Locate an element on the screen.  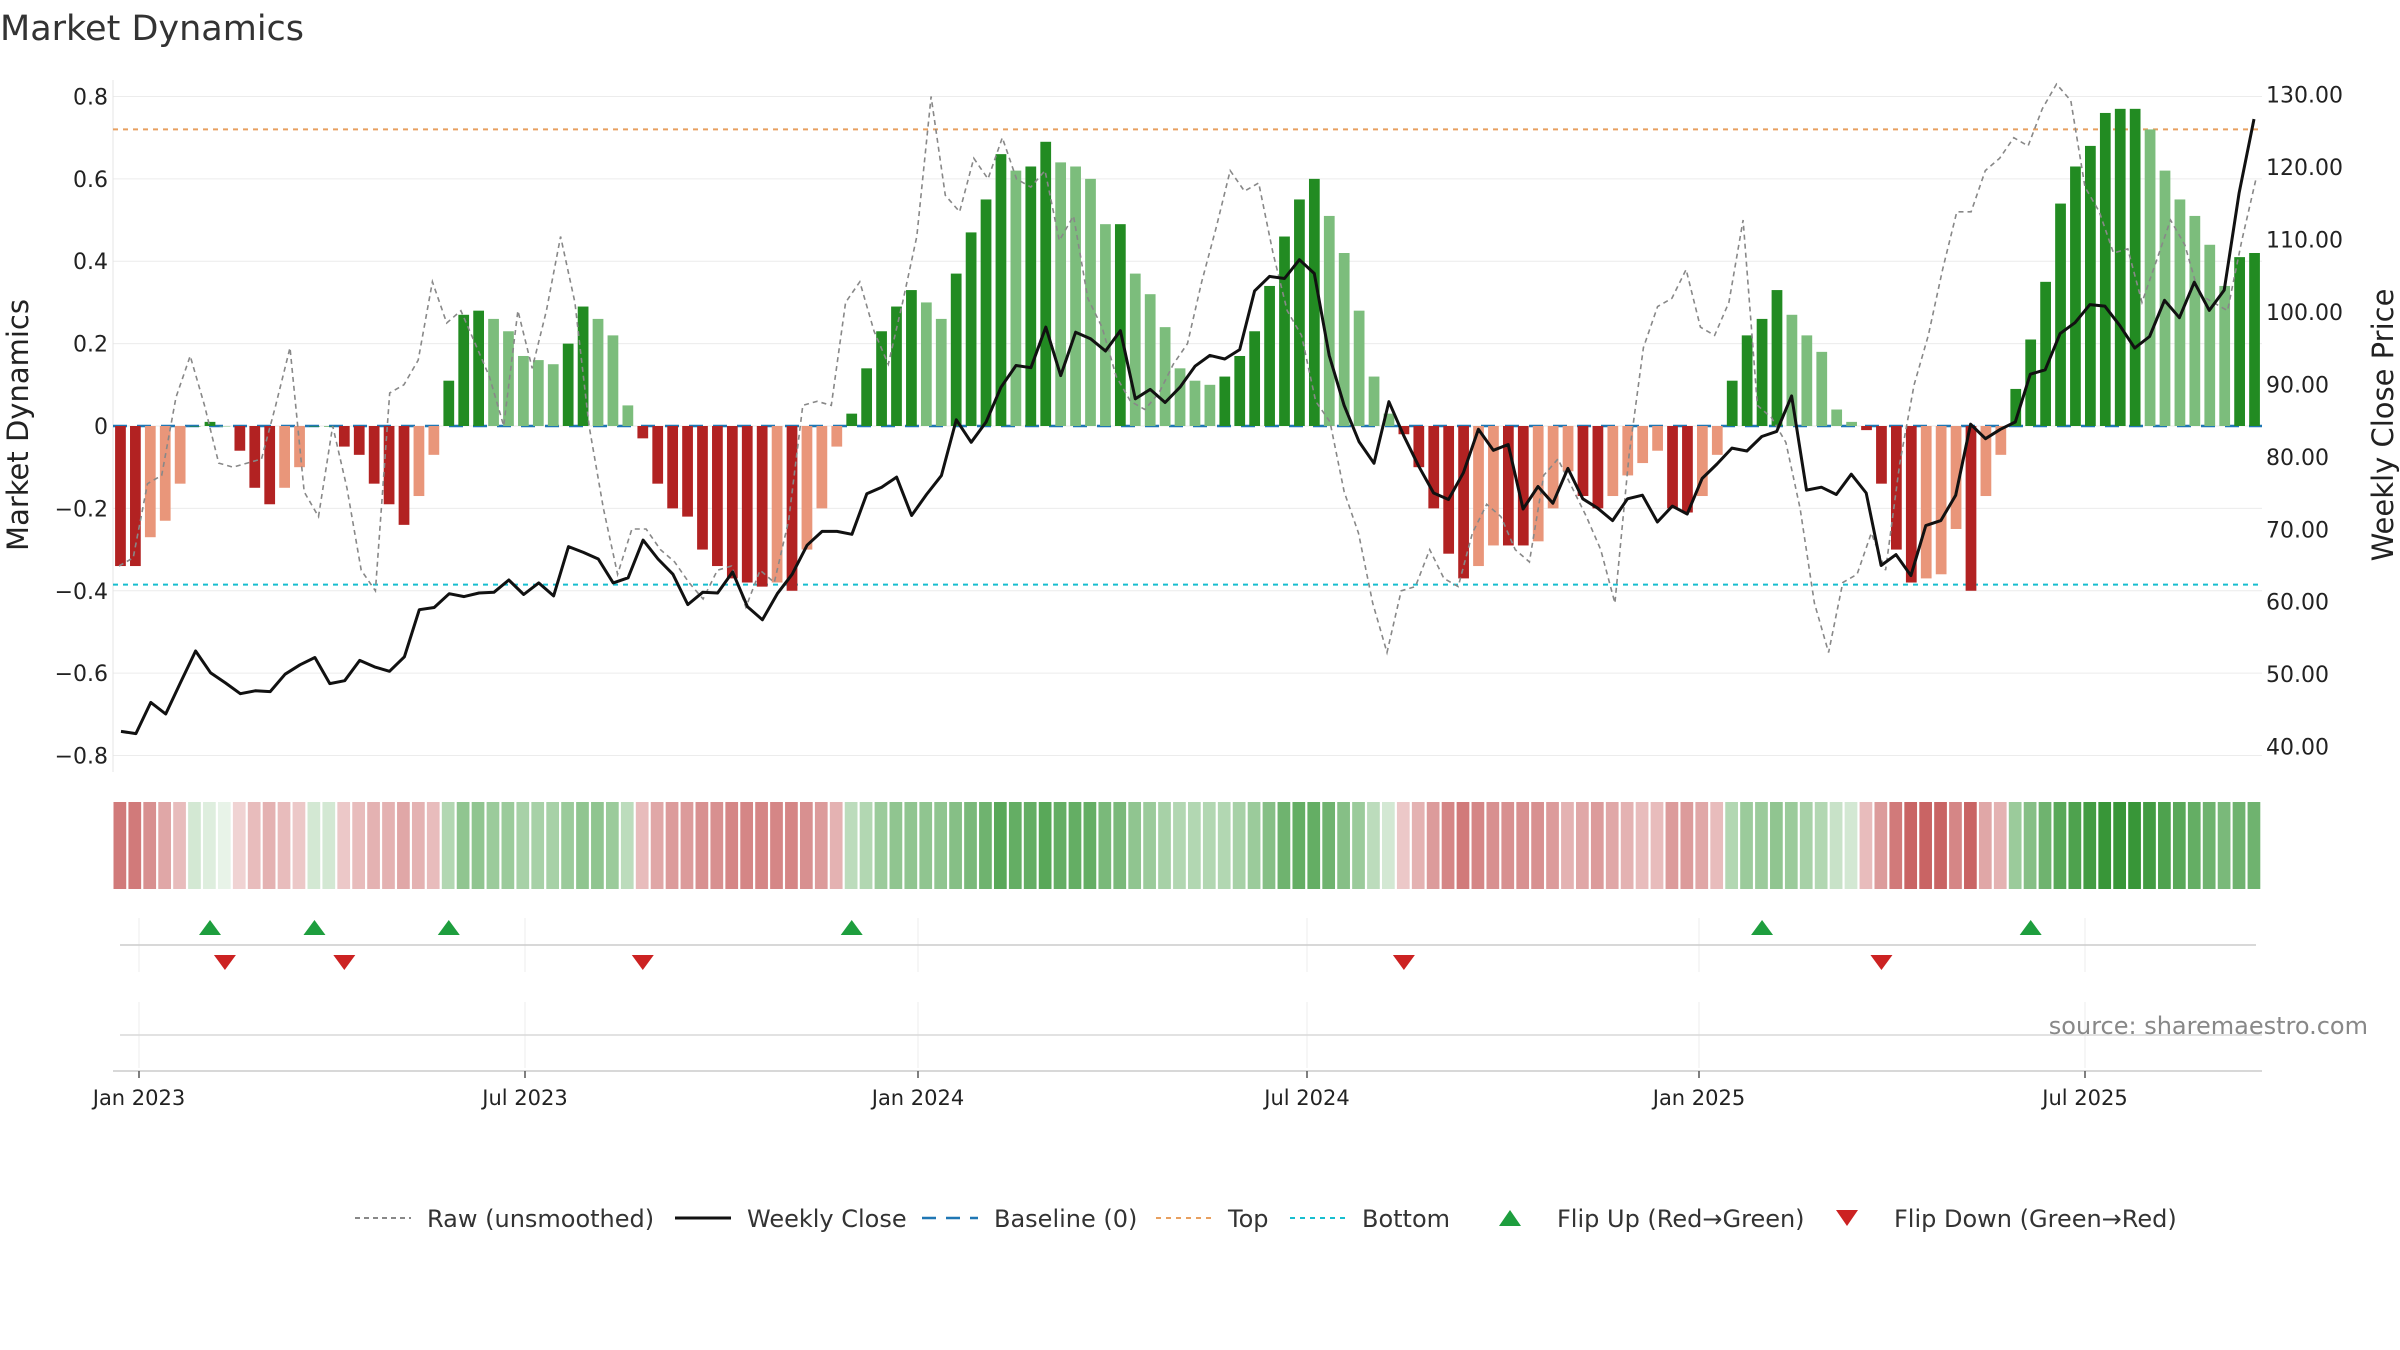
y-tick-label: −0.4 is located at coordinates (81, 592).